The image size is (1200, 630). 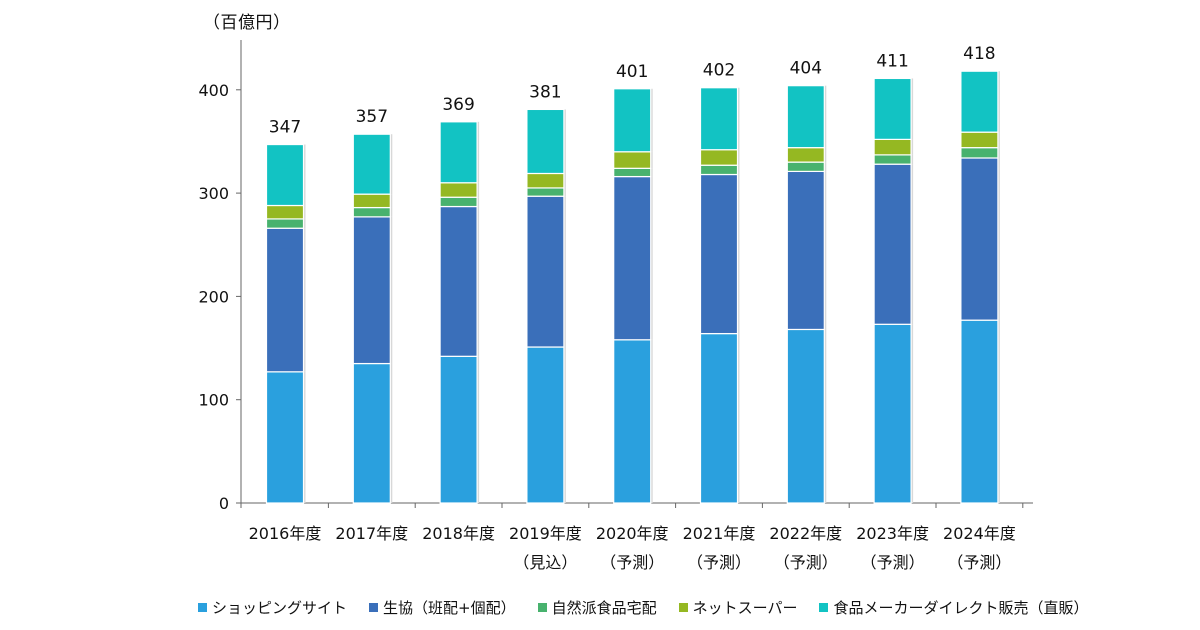 What do you see at coordinates (458, 105) in the screenshot?
I see `total-data-label: 369` at bounding box center [458, 105].